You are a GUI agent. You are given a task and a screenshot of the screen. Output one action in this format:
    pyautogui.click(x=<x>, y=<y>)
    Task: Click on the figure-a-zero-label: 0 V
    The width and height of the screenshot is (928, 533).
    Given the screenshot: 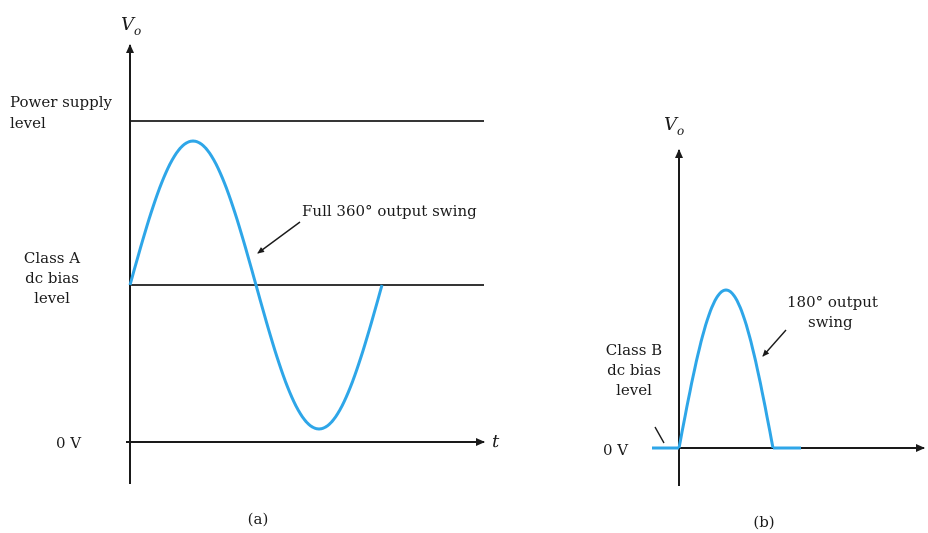 What is the action you would take?
    pyautogui.click(x=69, y=443)
    